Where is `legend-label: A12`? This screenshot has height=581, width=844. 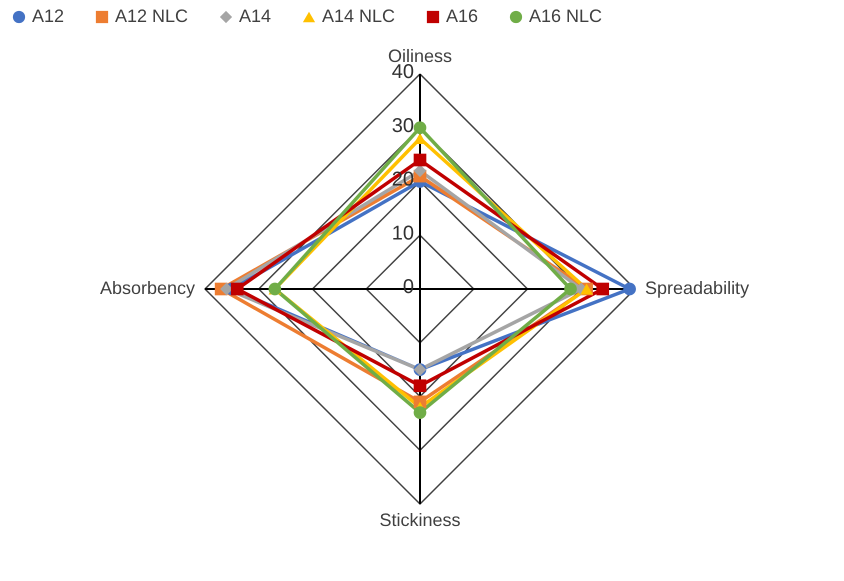
legend-label: A12 is located at coordinates (48, 16).